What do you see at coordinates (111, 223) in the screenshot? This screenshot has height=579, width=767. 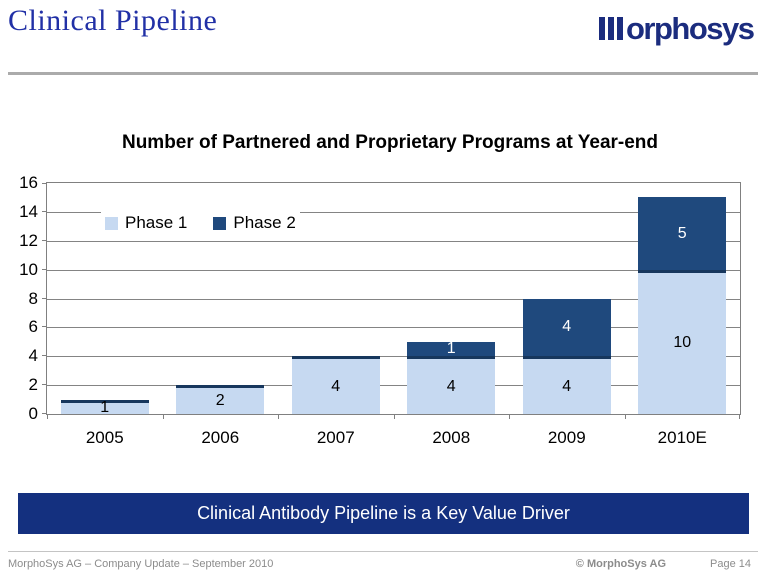 I see `phase1-swatch-icon` at bounding box center [111, 223].